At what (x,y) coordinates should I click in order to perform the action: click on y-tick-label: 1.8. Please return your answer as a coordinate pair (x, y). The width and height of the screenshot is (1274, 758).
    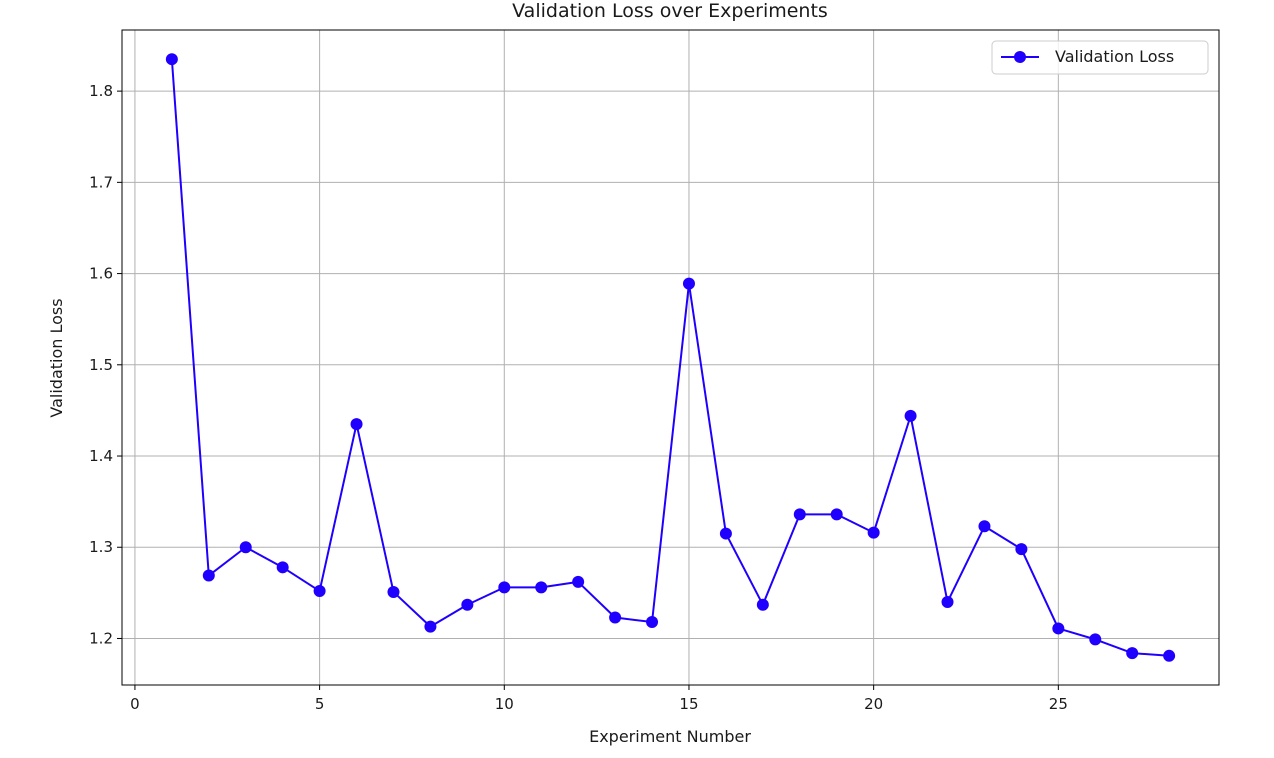
    Looking at the image, I should click on (101, 91).